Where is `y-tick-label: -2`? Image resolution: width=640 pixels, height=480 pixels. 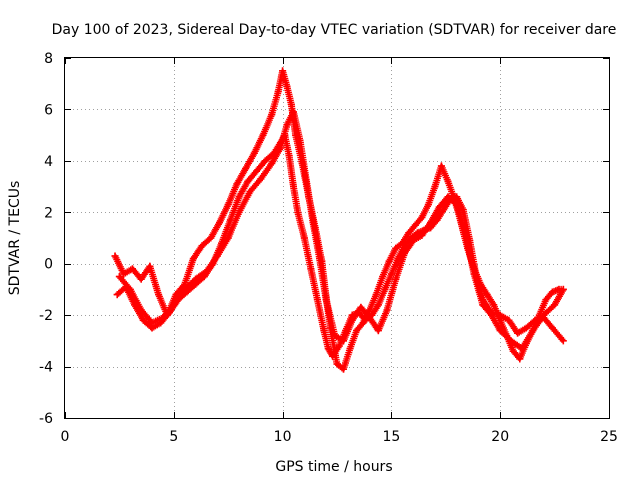 y-tick-label: -2 is located at coordinates (46, 316).